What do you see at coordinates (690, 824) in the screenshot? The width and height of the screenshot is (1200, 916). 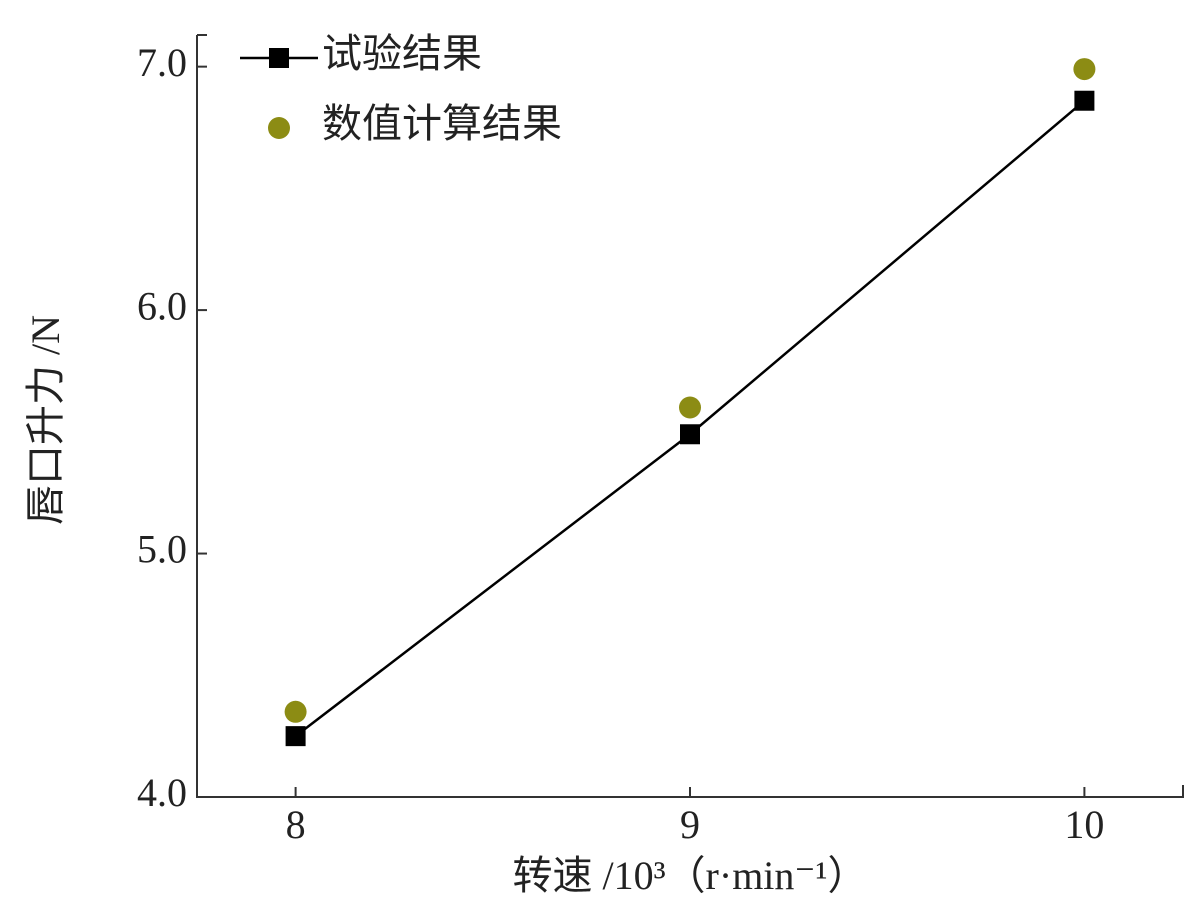 I see `x-tick-label: 9` at bounding box center [690, 824].